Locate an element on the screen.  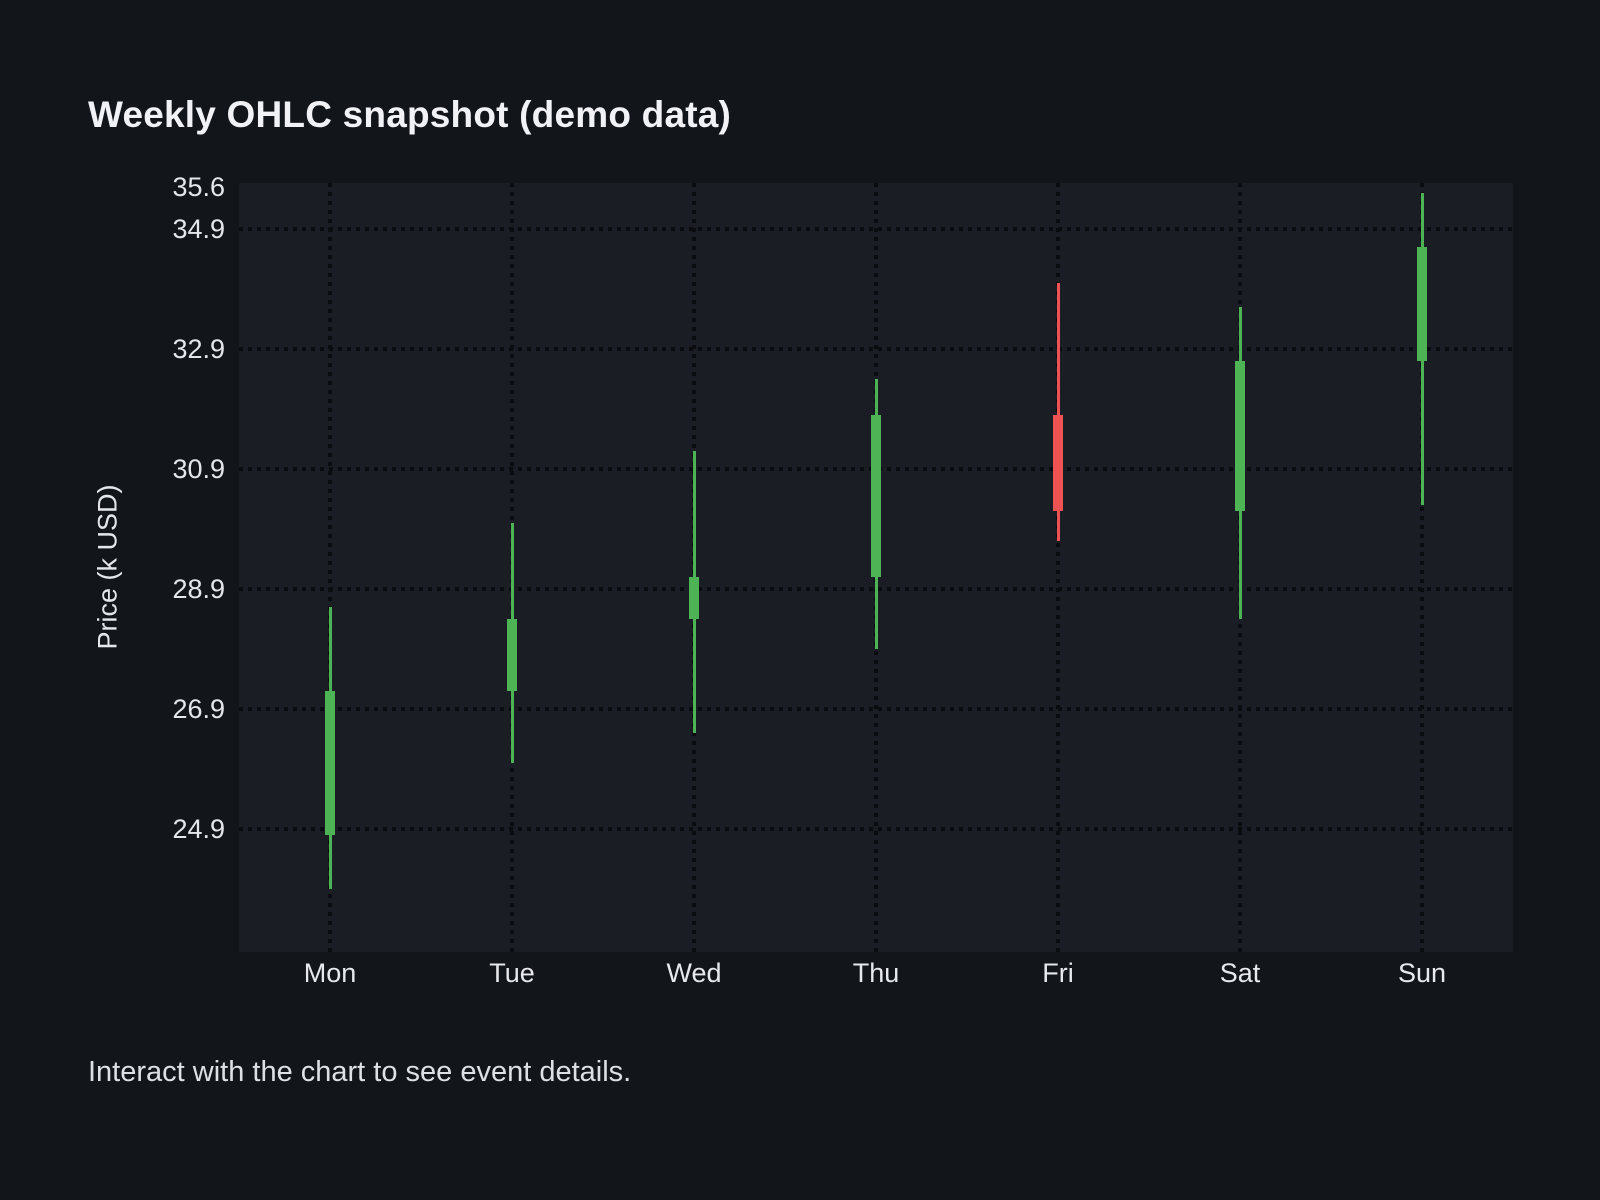
y-tick-label: 30.9 is located at coordinates (198, 469).